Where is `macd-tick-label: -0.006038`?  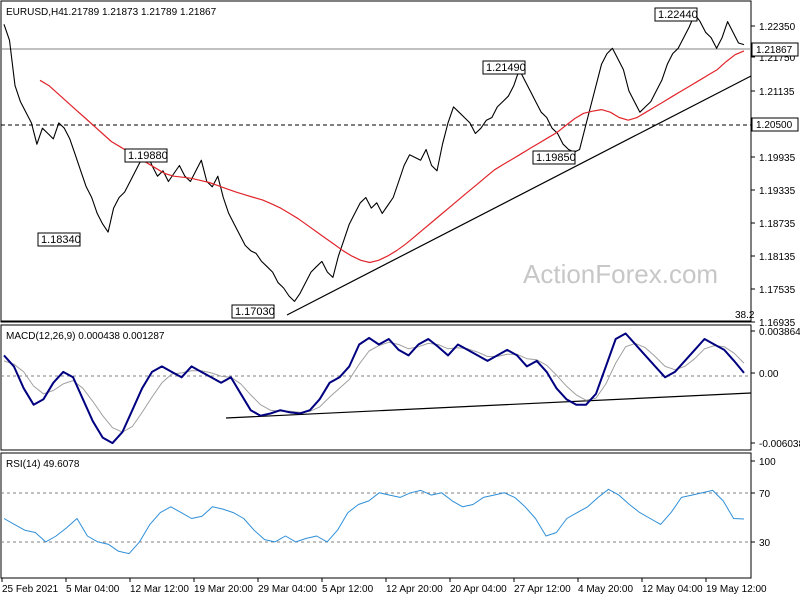
macd-tick-label: -0.006038 is located at coordinates (779, 444).